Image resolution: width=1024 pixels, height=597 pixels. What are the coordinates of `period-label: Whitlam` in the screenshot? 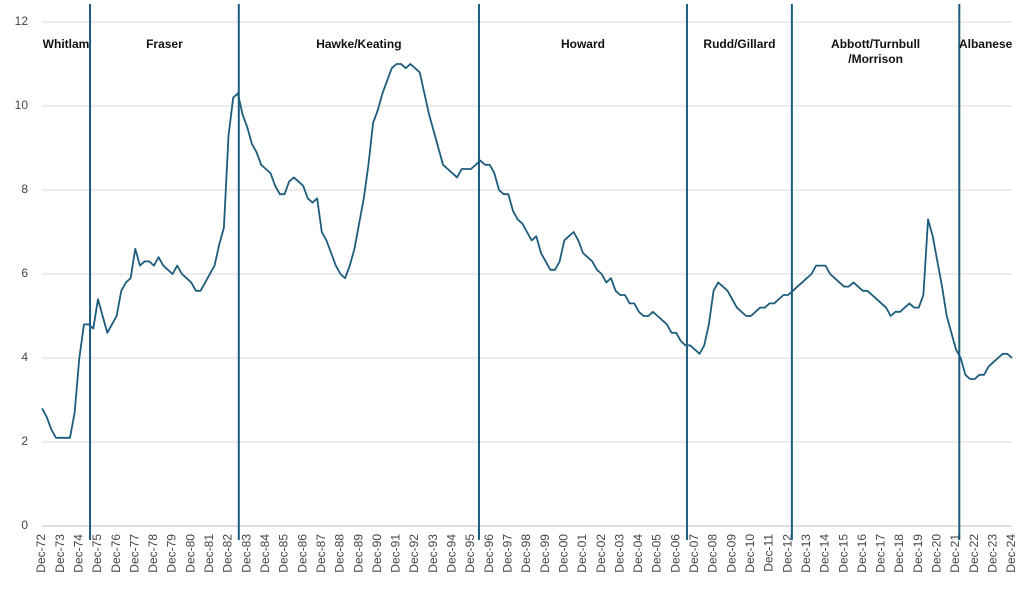 It's located at (66, 44).